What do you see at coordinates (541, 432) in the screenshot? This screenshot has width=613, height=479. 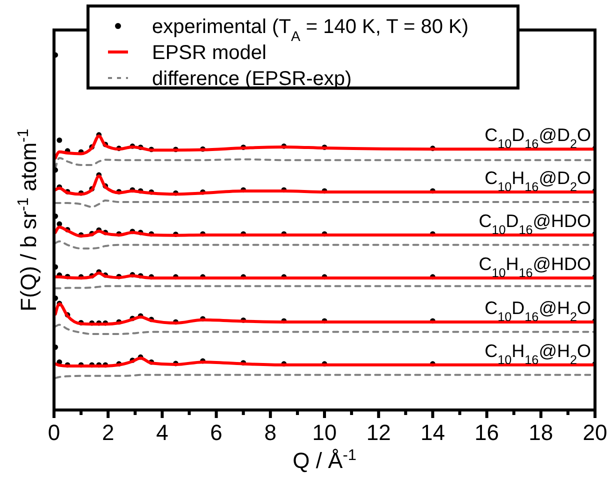 I see `x-tick-label: 18` at bounding box center [541, 432].